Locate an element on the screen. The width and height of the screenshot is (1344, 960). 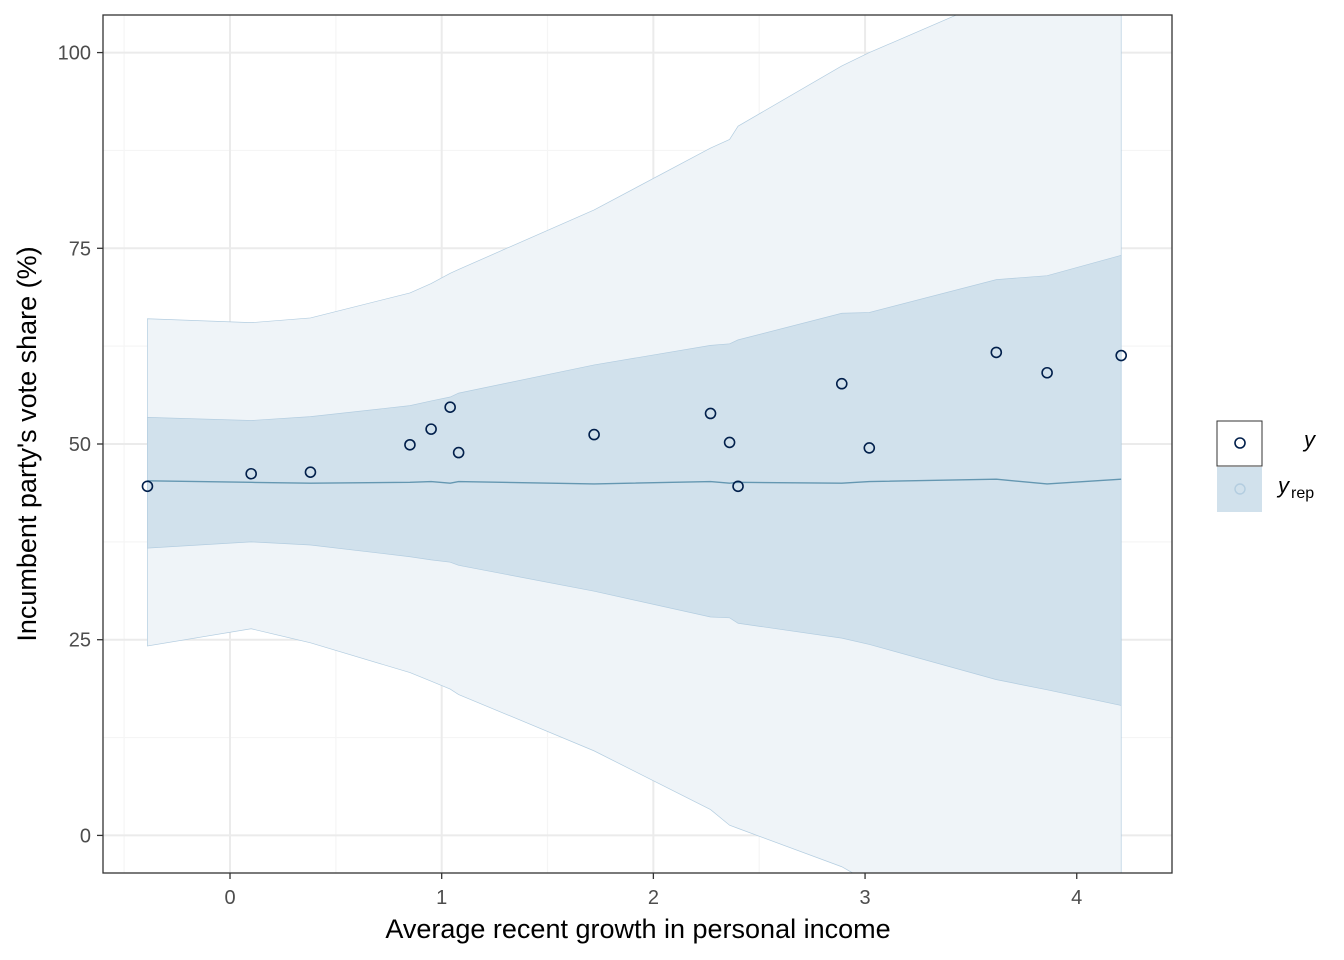
legend-label-yrep: y rep is located at coordinates (1295, 487).